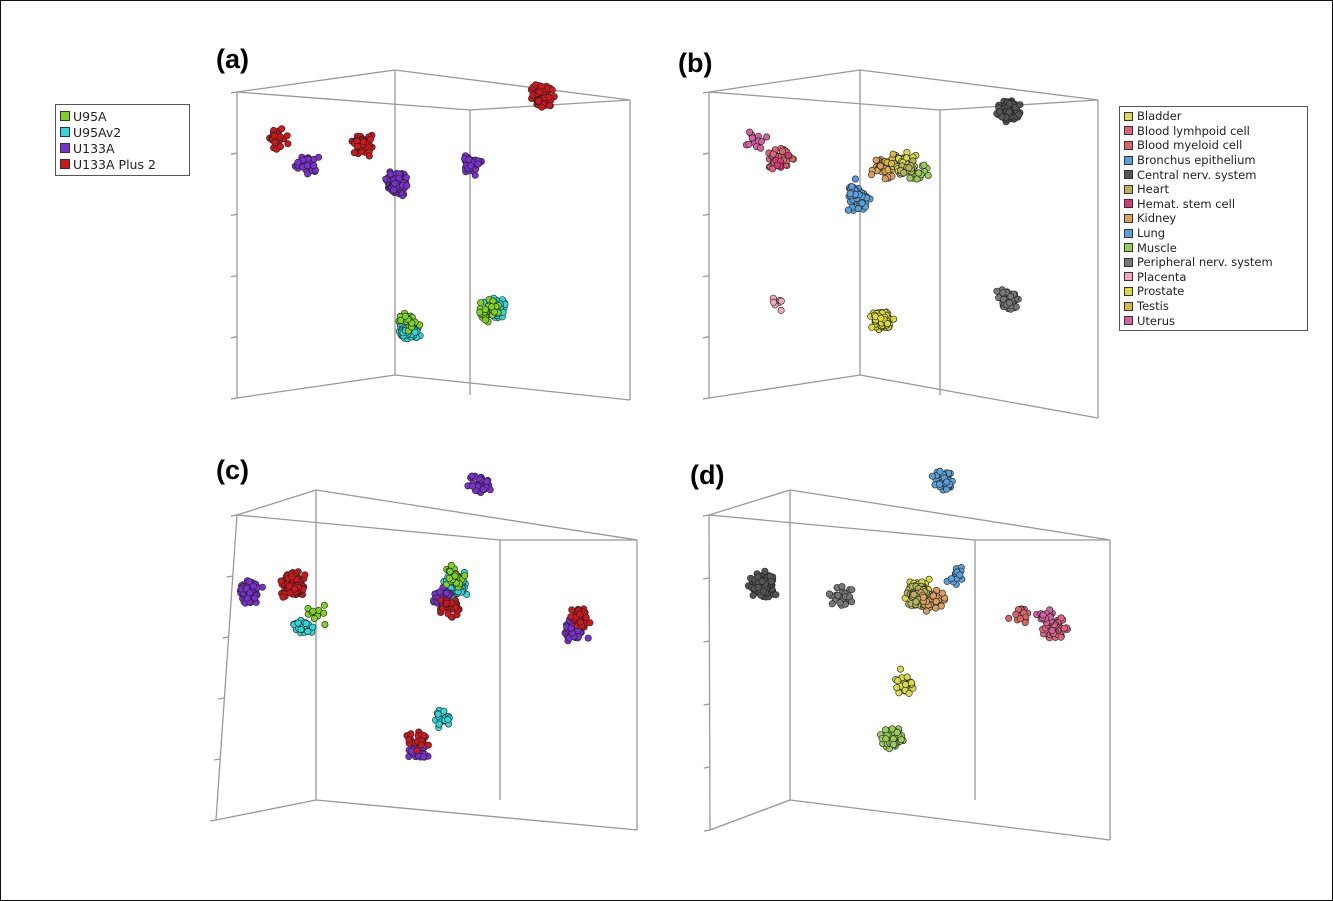 The width and height of the screenshot is (1333, 901). Describe the element at coordinates (1213, 160) in the screenshot. I see `legend-item-bronchus-epithelium: Bronchus epithelium` at that location.